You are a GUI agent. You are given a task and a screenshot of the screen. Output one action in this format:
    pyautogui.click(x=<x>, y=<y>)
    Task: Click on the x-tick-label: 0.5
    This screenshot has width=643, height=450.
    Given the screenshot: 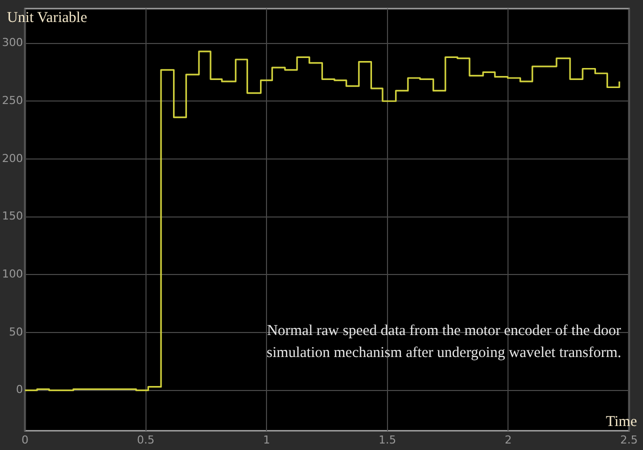 What is the action you would take?
    pyautogui.click(x=146, y=439)
    